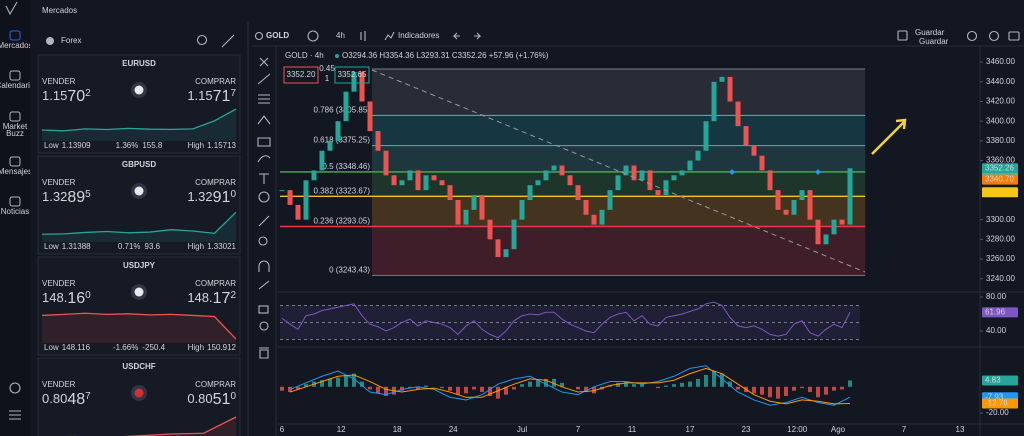 The width and height of the screenshot is (1024, 436). Describe the element at coordinates (327, 78) in the screenshot. I see `quantity: 1` at that location.